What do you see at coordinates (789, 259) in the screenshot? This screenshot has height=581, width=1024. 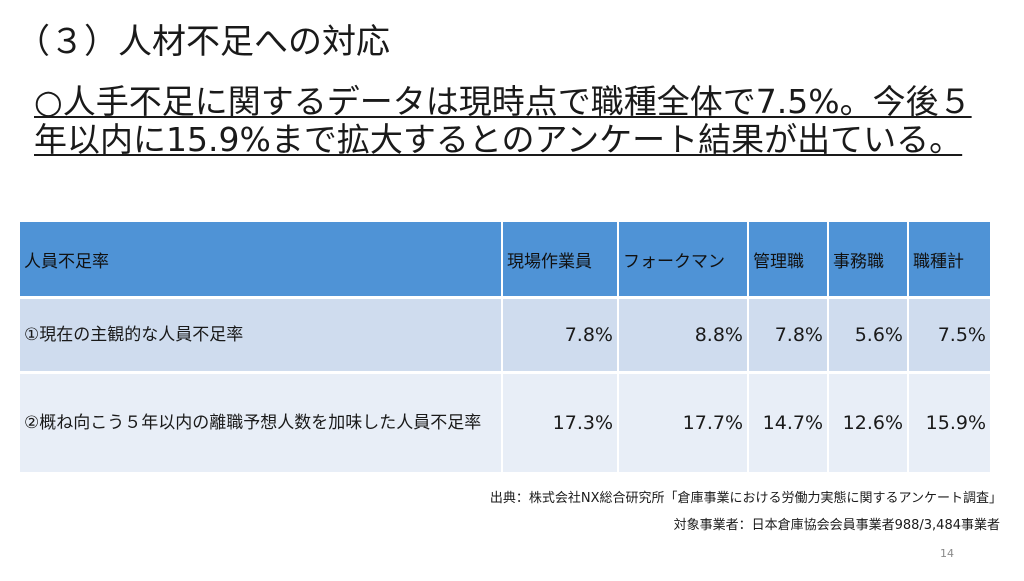 I see `header-managers: 管理職` at bounding box center [789, 259].